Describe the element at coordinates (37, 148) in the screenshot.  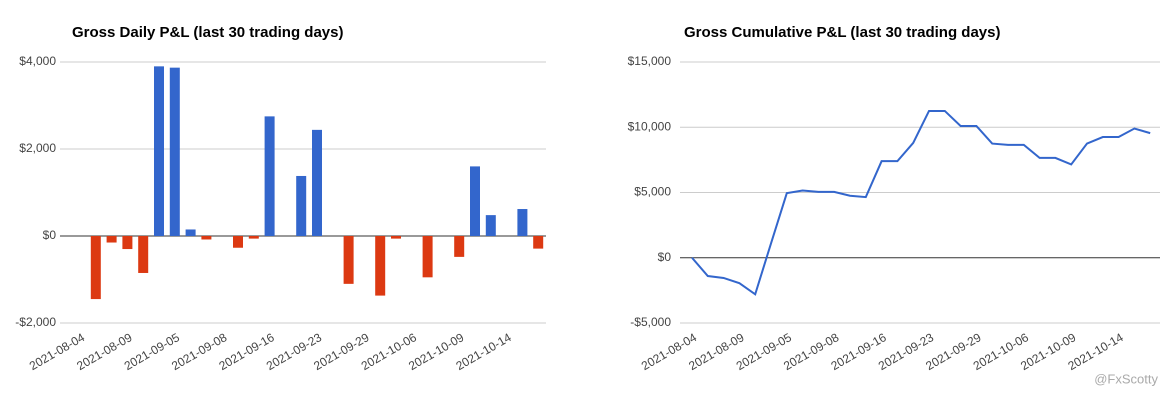
I see `y-tick-label: $2,000` at that location.